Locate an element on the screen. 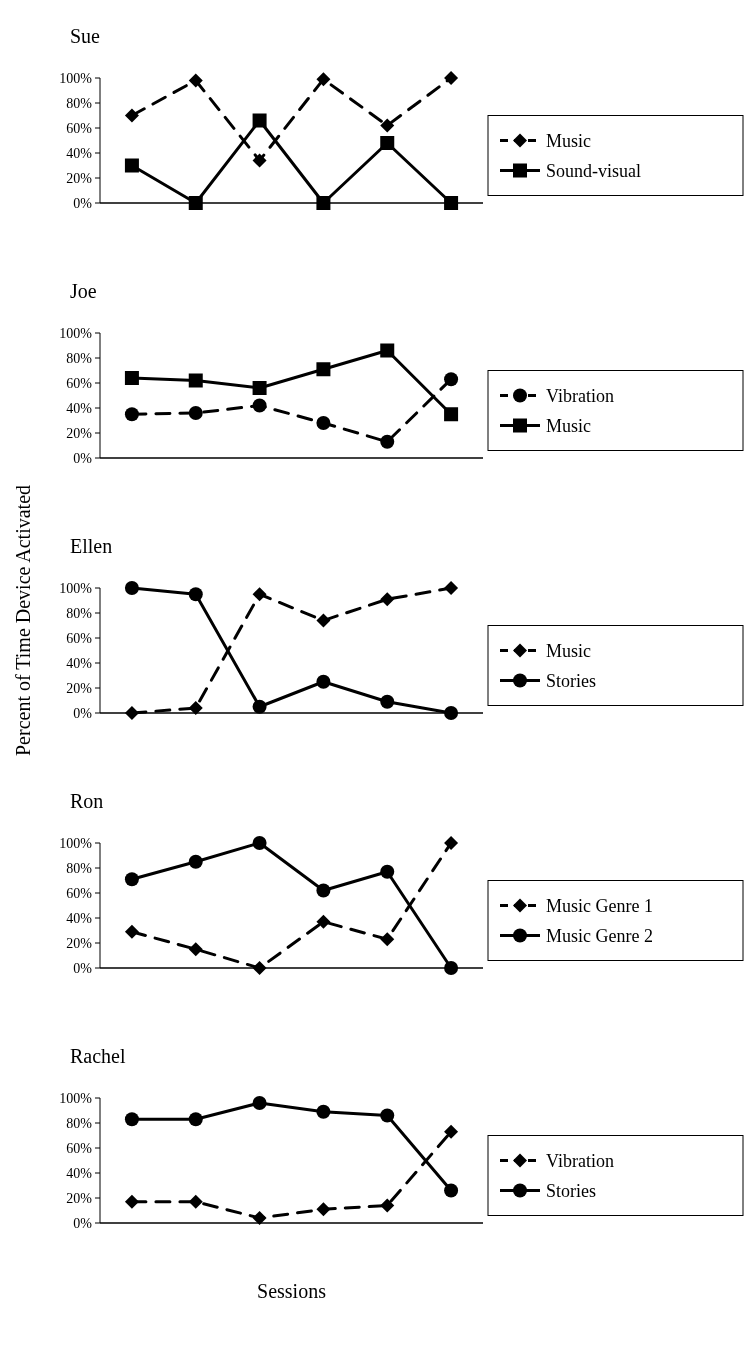 This screenshot has width=754, height=1355. chart-title: Ellen is located at coordinates (91, 546).